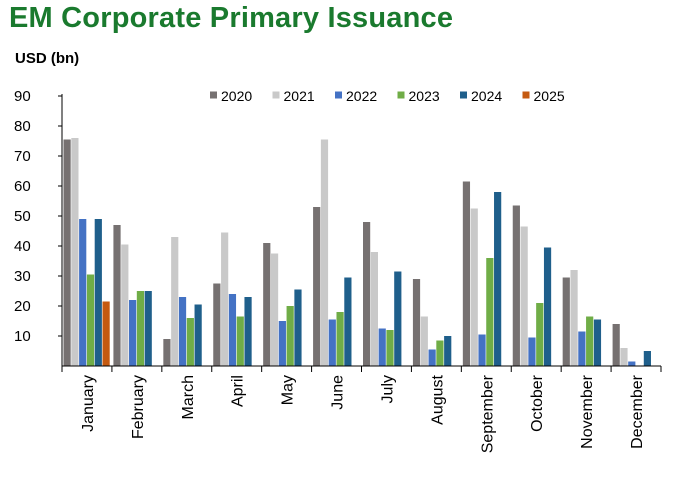 The image size is (677, 482). Describe the element at coordinates (248, 331) in the screenshot. I see `bar-2024-april` at that location.